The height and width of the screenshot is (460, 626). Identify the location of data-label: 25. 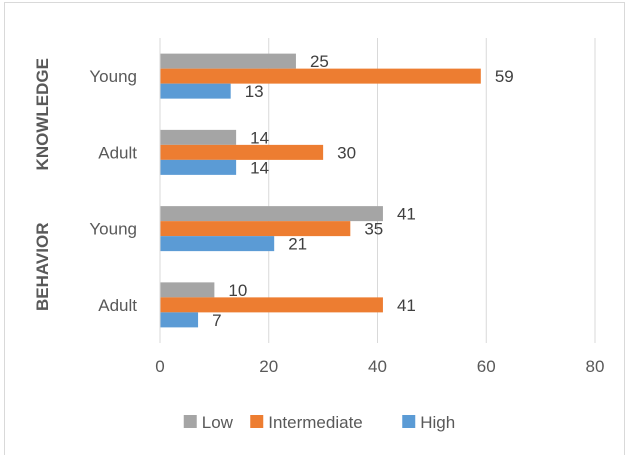
(319, 61).